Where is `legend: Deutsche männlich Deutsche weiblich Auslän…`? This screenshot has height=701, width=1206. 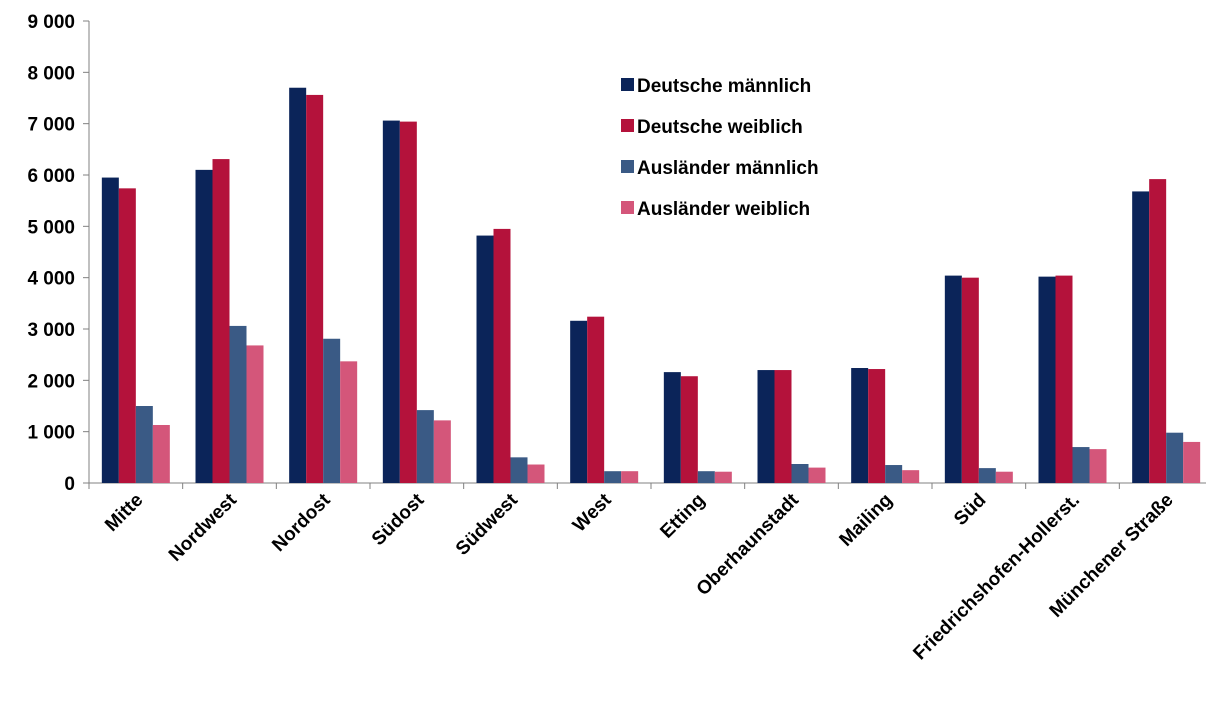
legend: Deutsche männlich Deutsche weiblich Auslän… is located at coordinates (720, 148).